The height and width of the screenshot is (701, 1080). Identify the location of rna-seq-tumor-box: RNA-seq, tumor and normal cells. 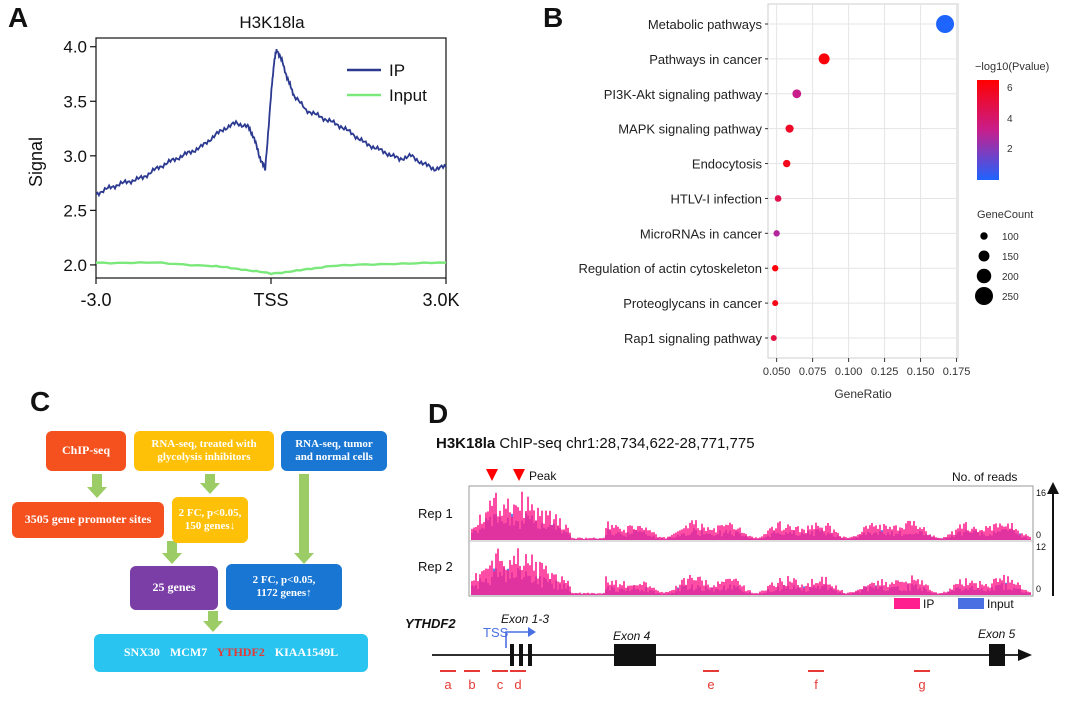
(334, 451).